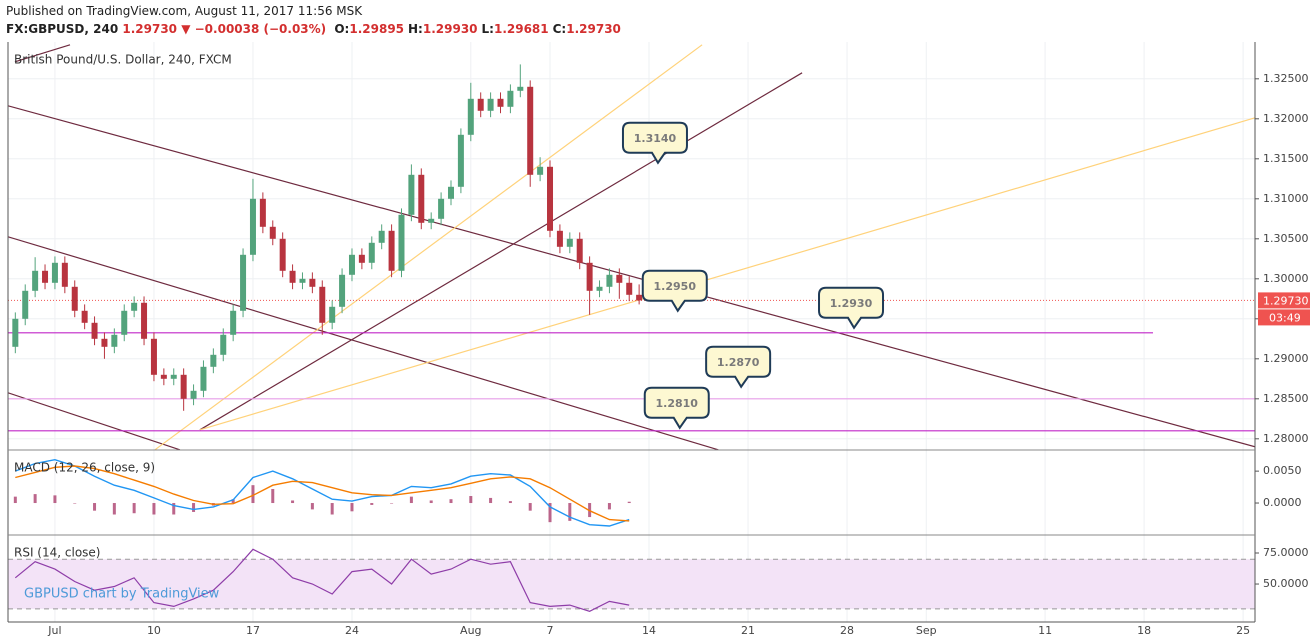  Describe the element at coordinates (521, 29) in the screenshot. I see `ohlc-value: 1.29681` at that location.